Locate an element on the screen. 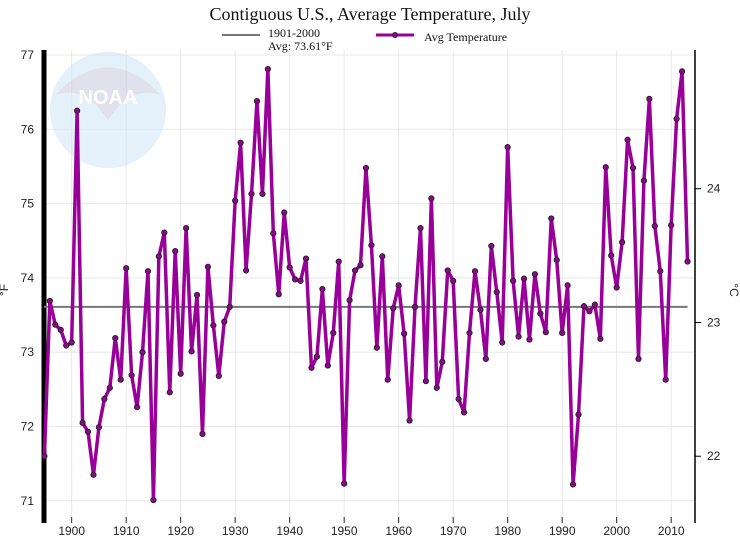  y-tick-label: 73 is located at coordinates (28, 352).